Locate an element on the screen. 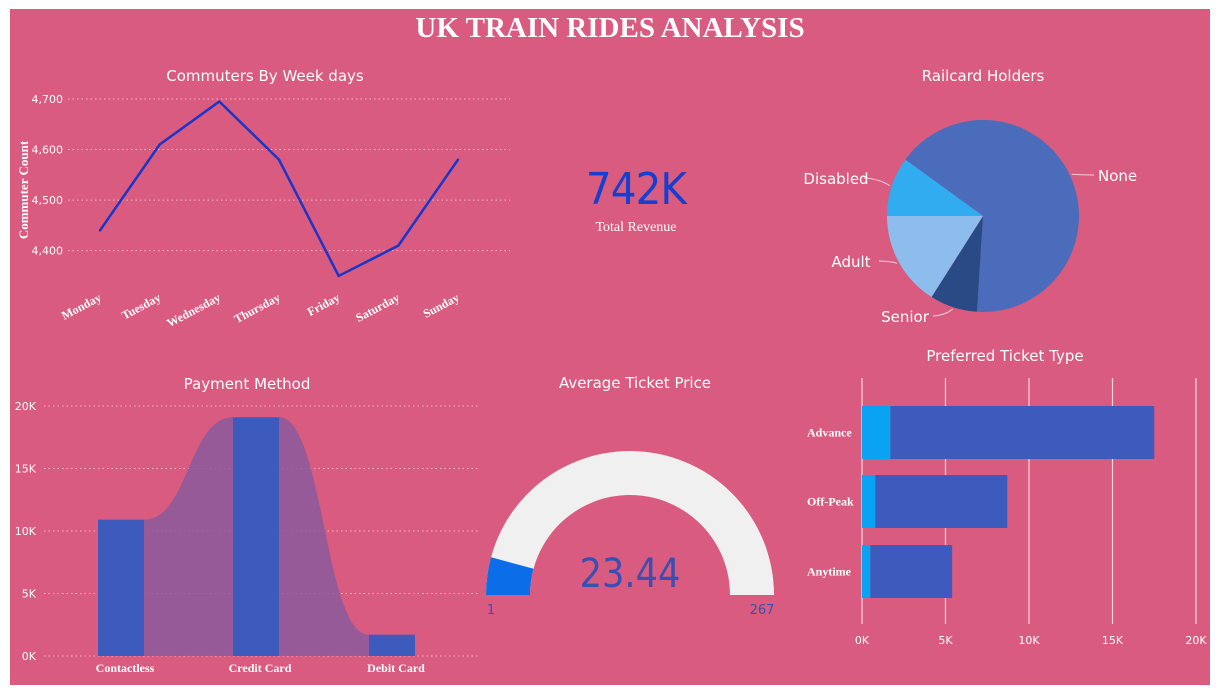 This screenshot has height=694, width=1220. weekday-x-tick-label: Sunday is located at coordinates (441, 305).